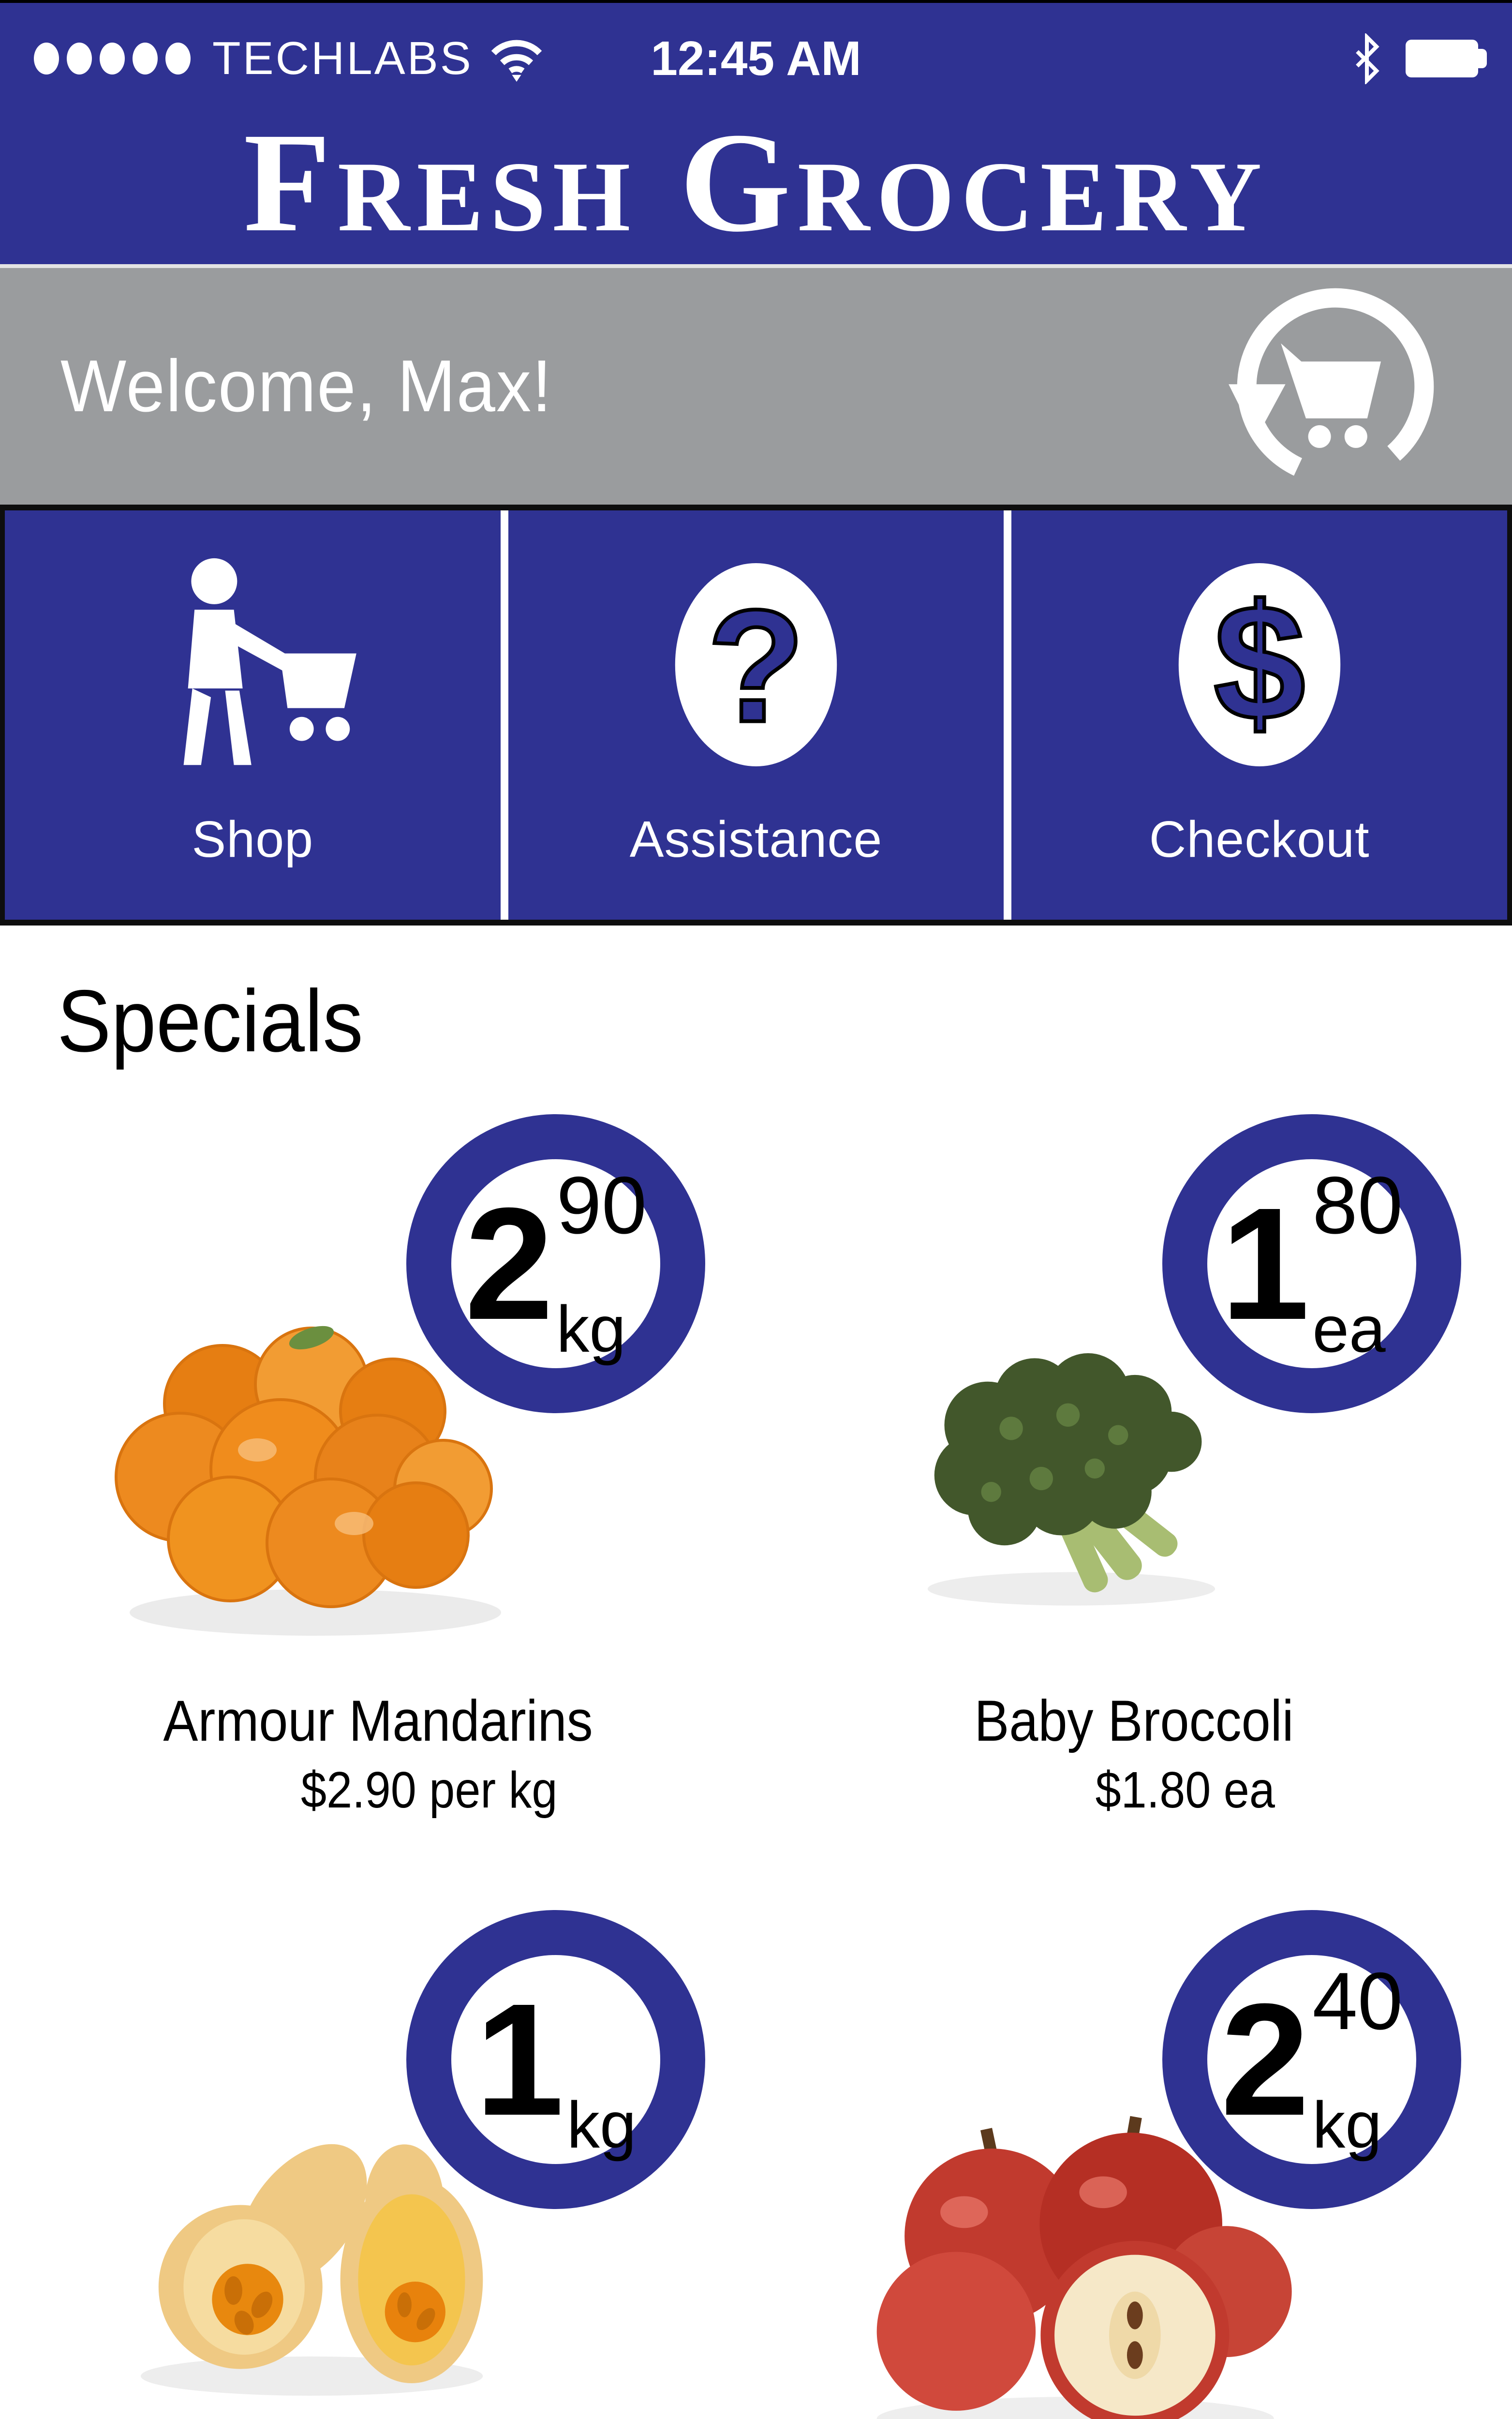 This screenshot has height=2419, width=1512. What do you see at coordinates (306, 386) in the screenshot?
I see `welcome-message: Welcome, Max!` at bounding box center [306, 386].